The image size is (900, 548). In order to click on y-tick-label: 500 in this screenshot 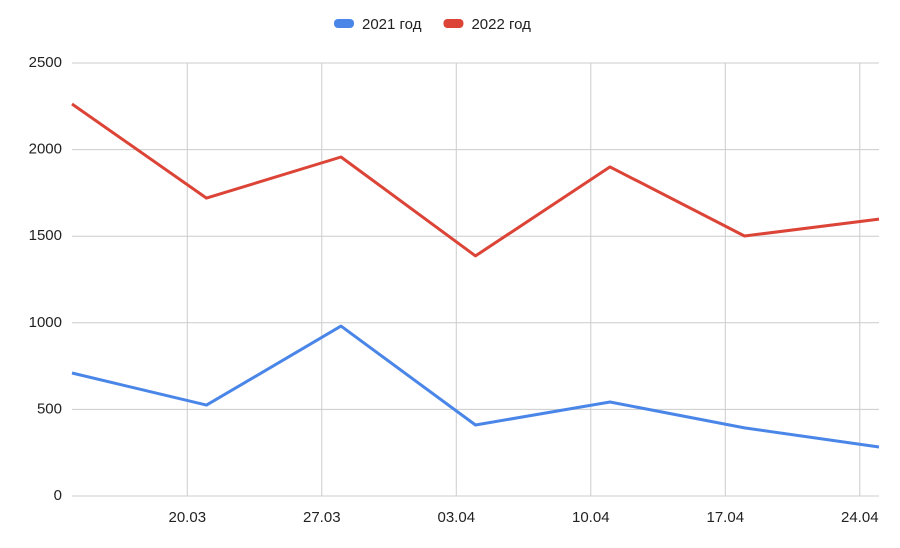, I will do `click(49, 408)`.